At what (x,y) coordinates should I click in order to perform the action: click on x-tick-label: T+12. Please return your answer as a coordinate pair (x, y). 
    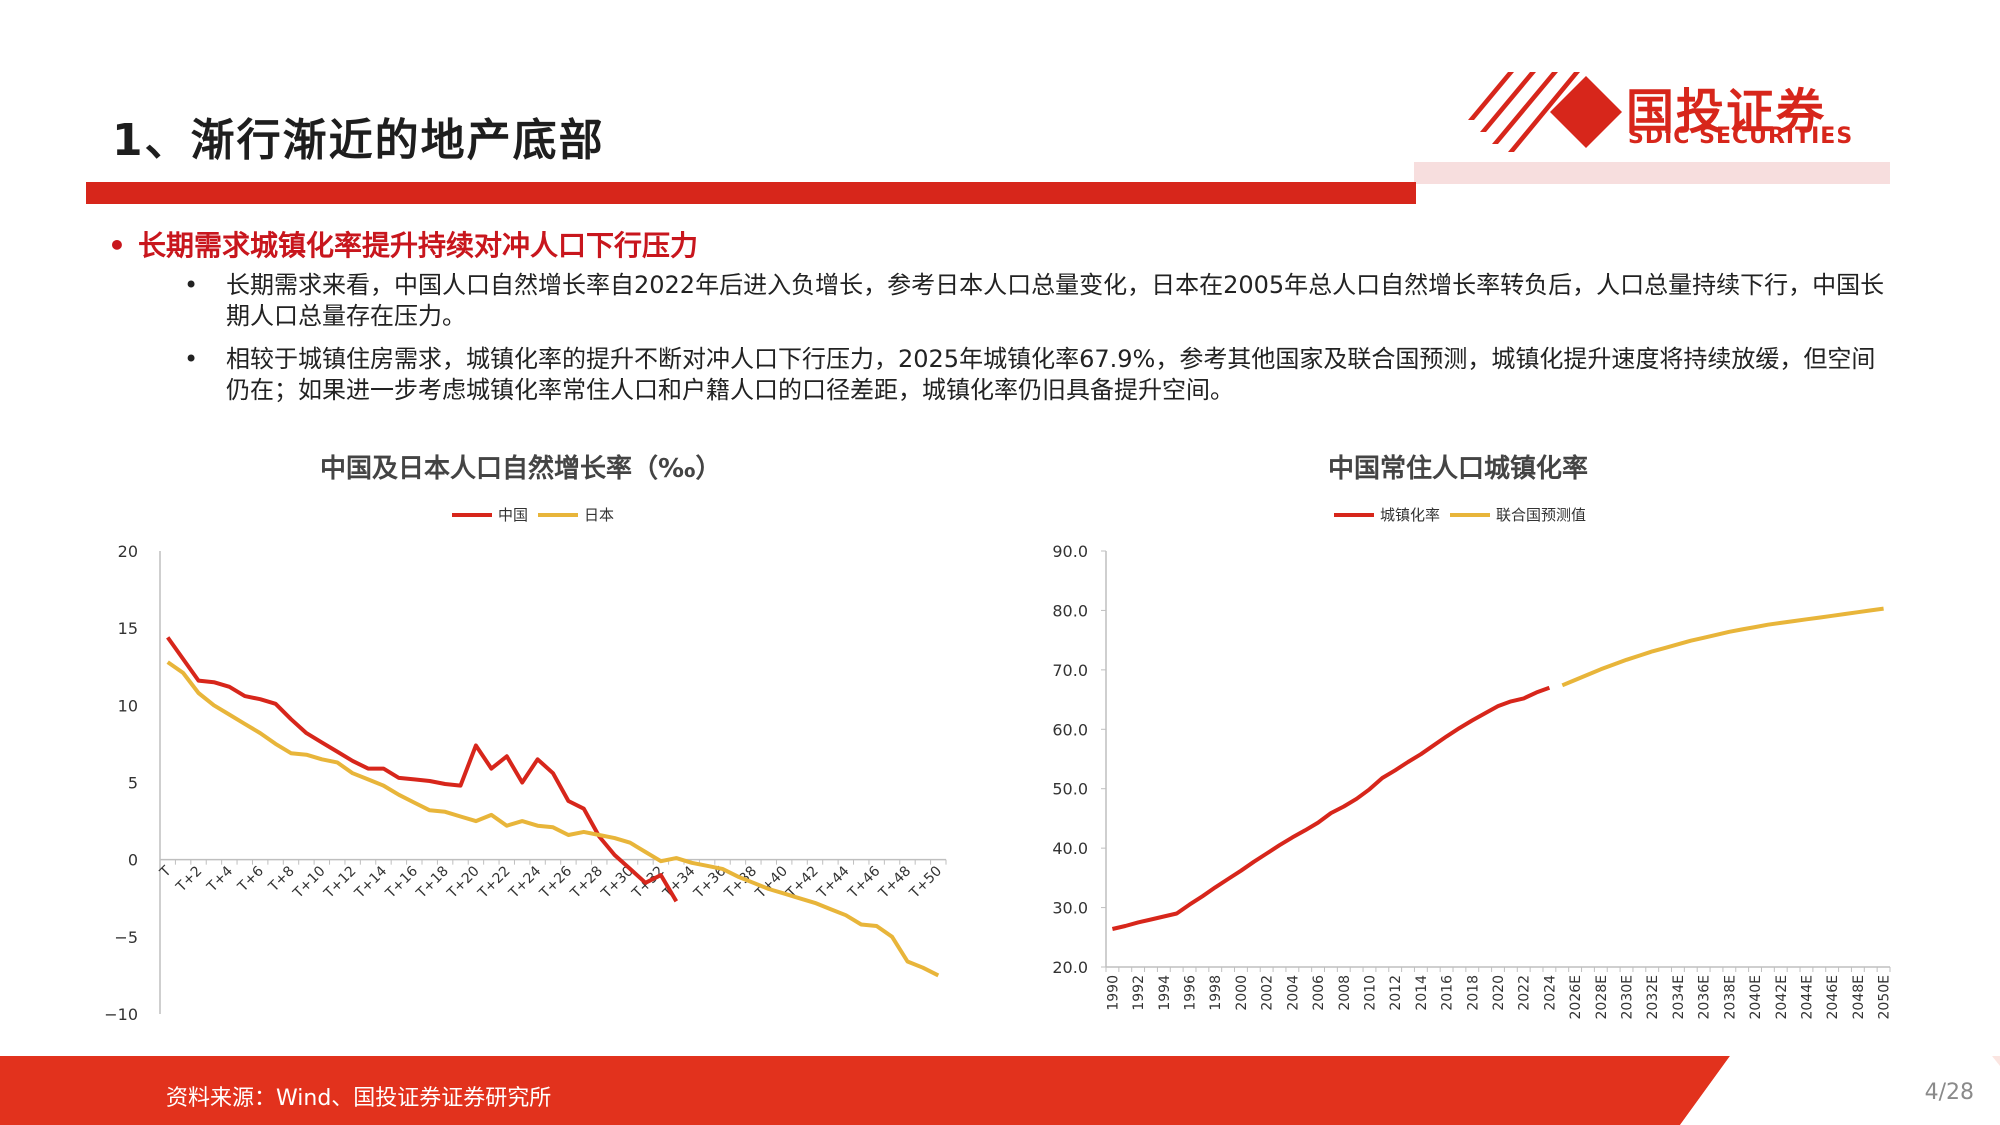
    Looking at the image, I should click on (340, 882).